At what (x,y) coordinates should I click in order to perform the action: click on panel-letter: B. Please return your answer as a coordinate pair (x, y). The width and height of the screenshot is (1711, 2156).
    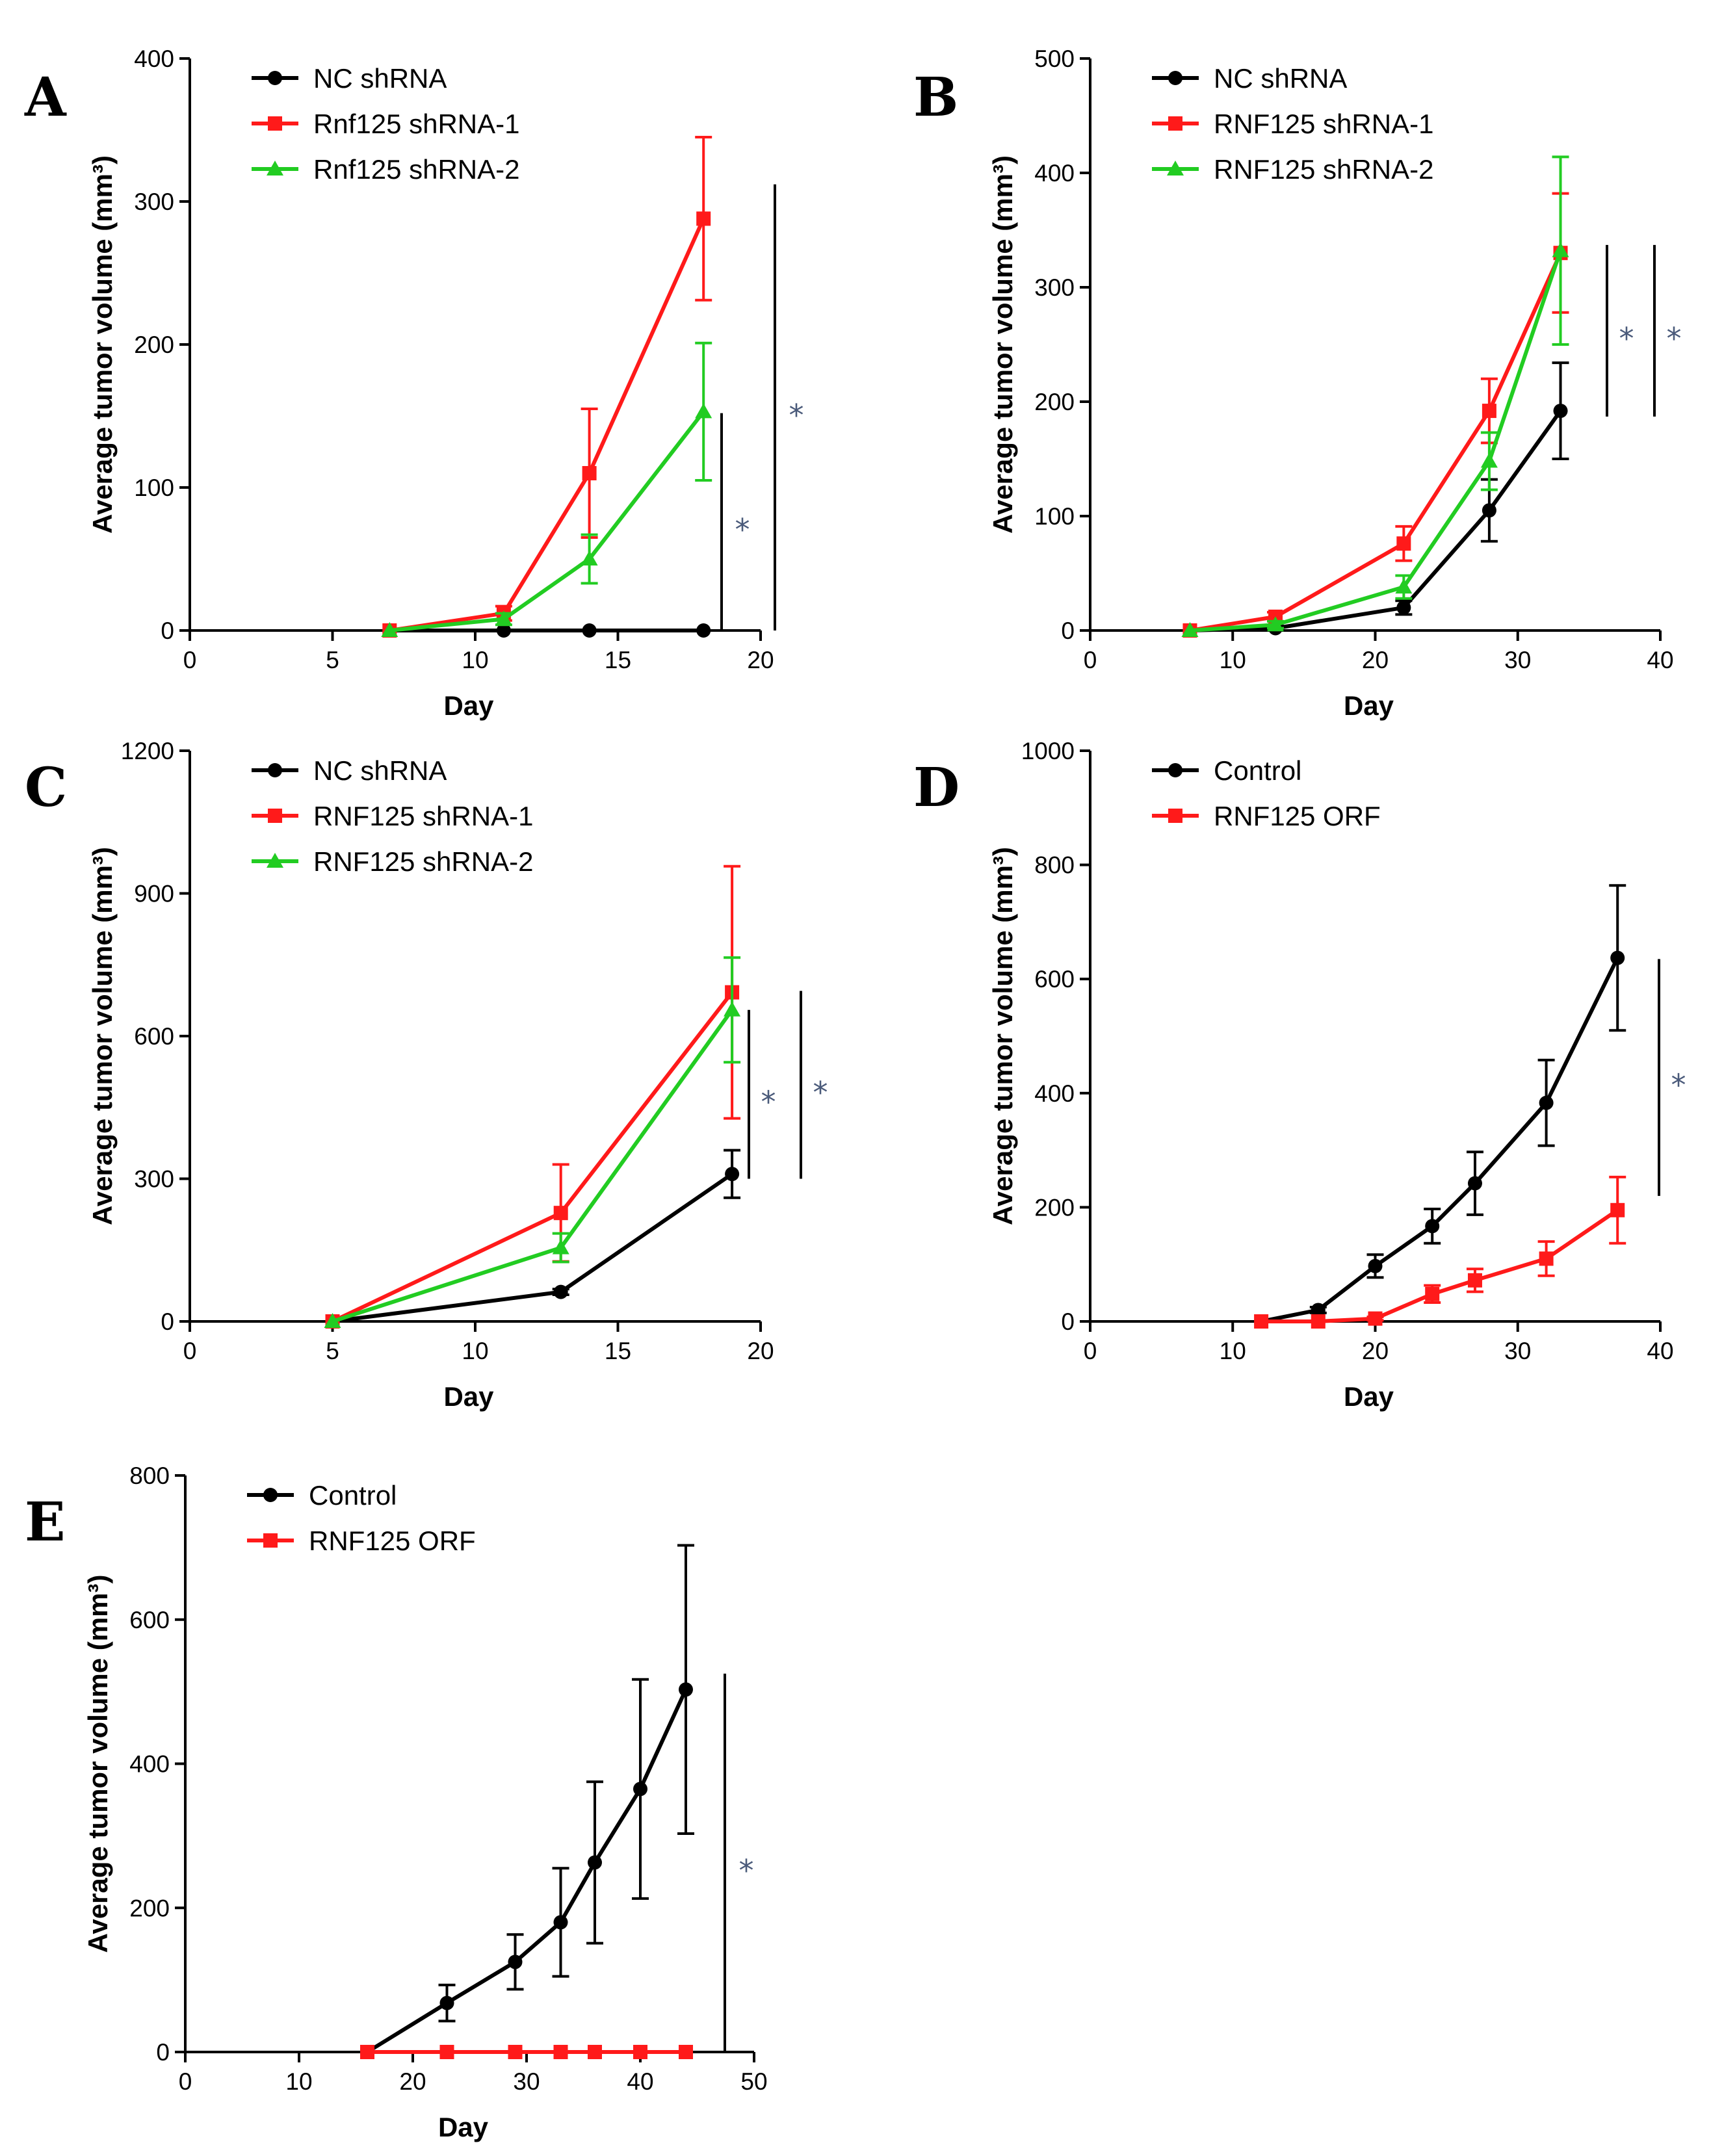
    Looking at the image, I should click on (936, 97).